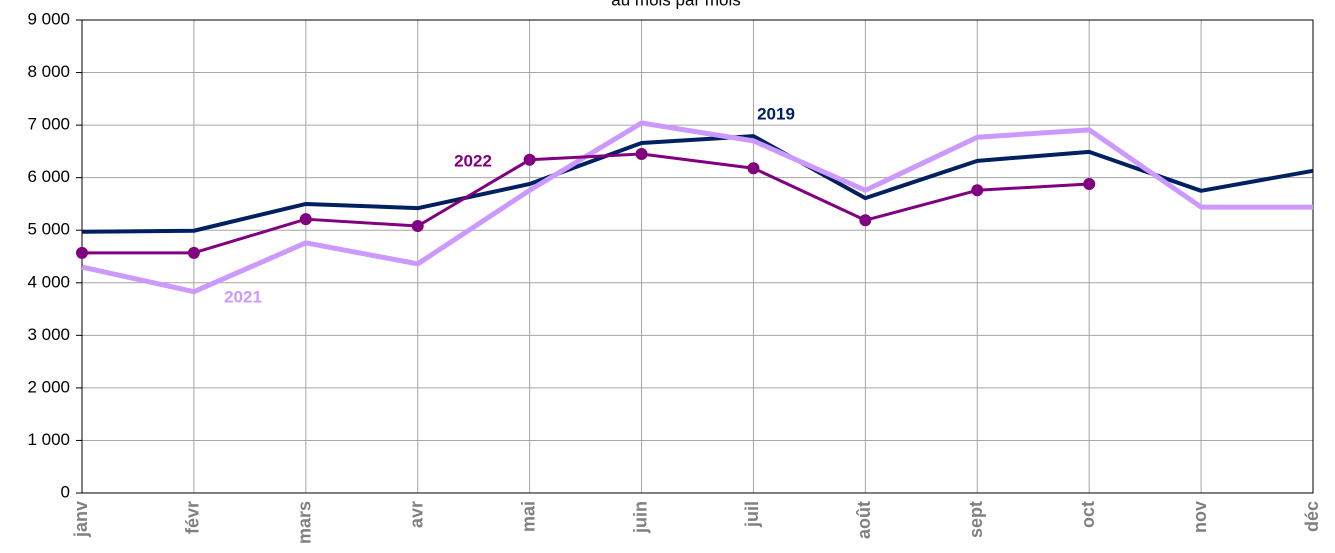 The width and height of the screenshot is (1335, 553). What do you see at coordinates (305, 522) in the screenshot?
I see `x-tick-label: mars` at bounding box center [305, 522].